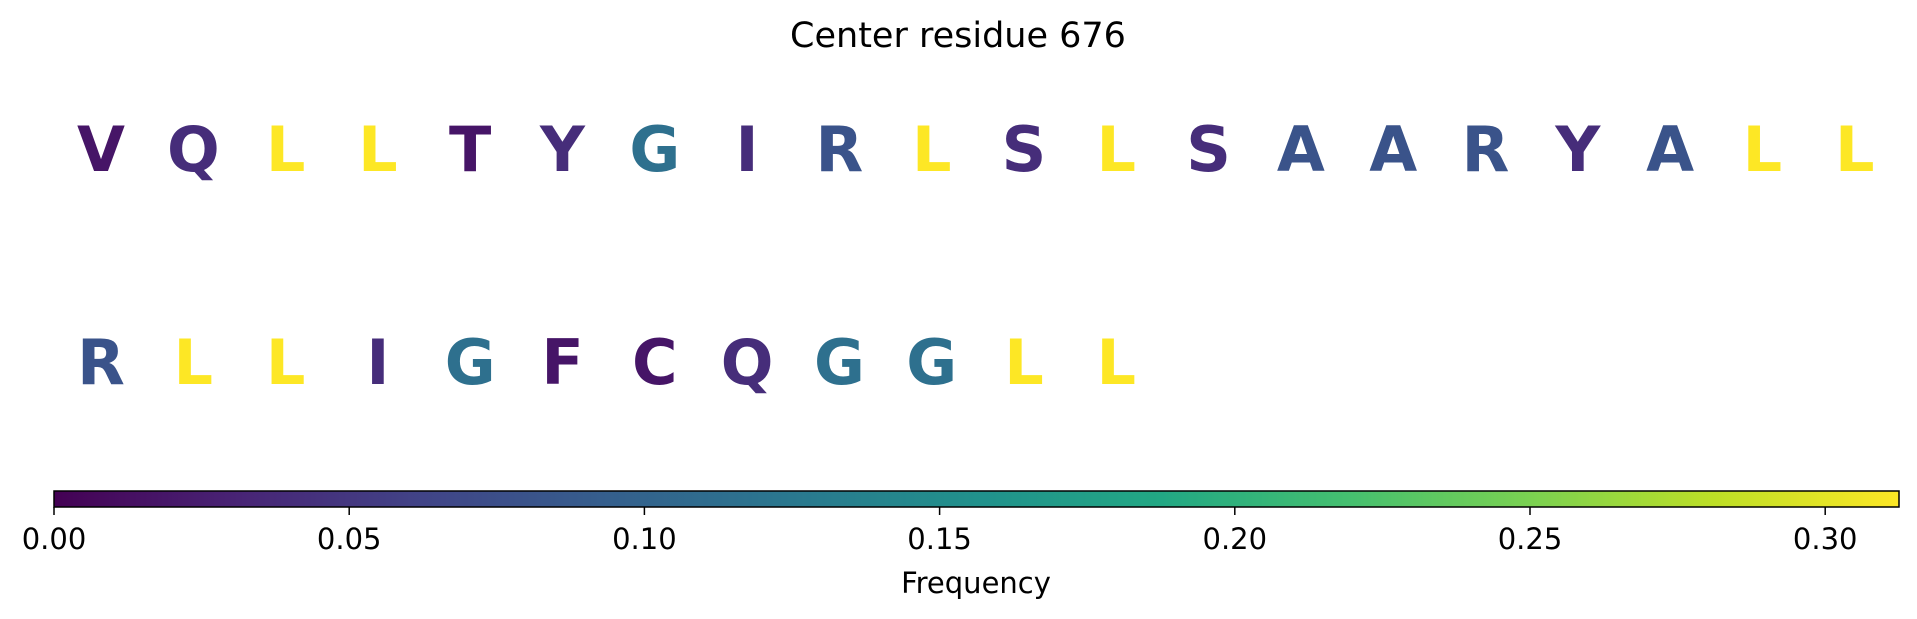 Image resolution: width=1917 pixels, height=619 pixels. Describe the element at coordinates (976, 499) in the screenshot. I see `colorbar-gradient` at that location.